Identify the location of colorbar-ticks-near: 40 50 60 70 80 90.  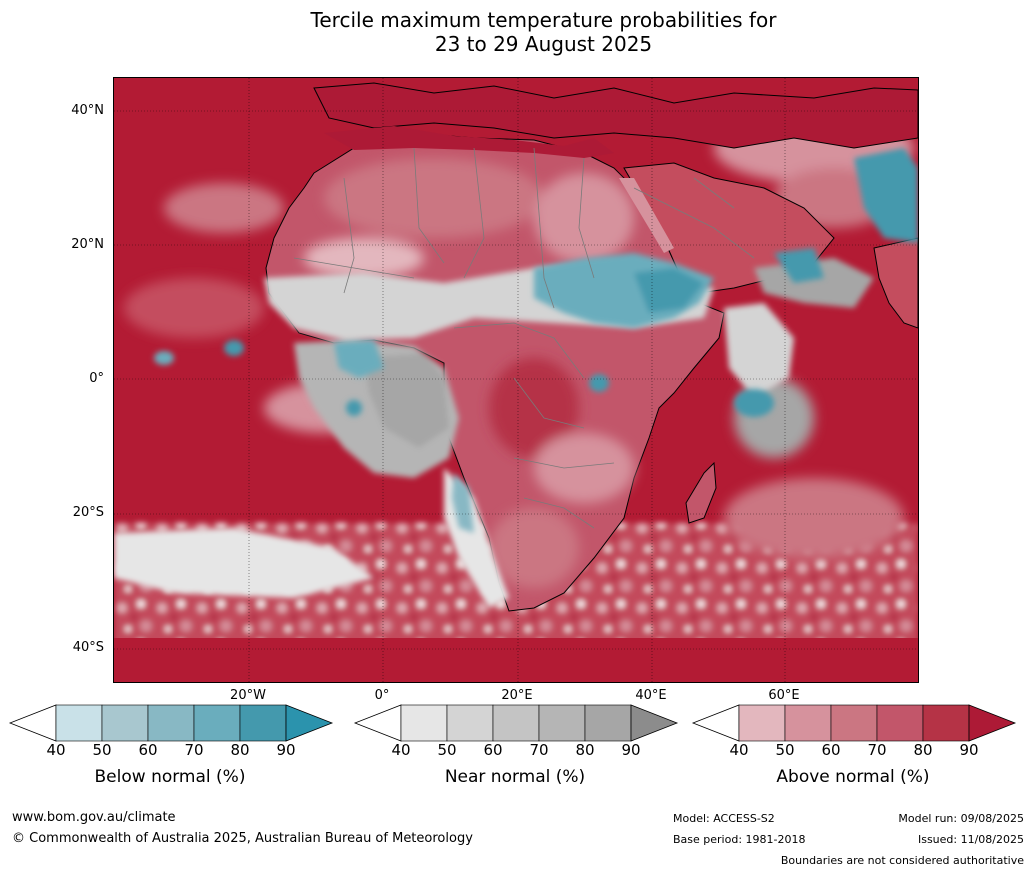
(516, 751).